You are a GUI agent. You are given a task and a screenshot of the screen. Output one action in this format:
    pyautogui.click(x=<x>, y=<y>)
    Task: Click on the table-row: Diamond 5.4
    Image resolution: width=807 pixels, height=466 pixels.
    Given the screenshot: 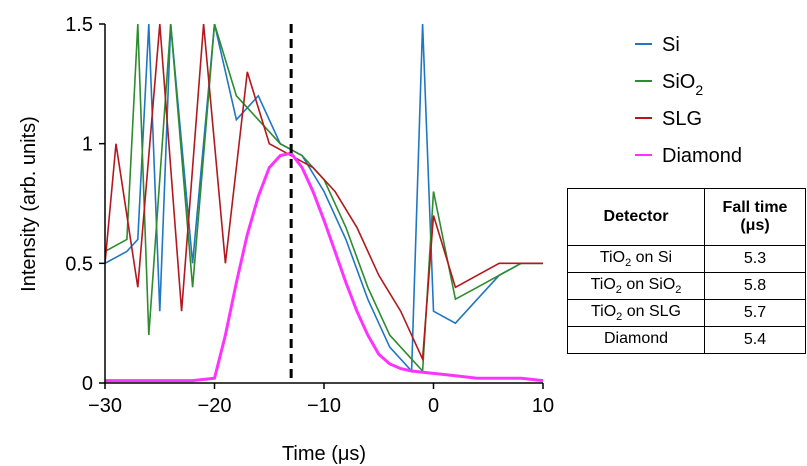 What is the action you would take?
    pyautogui.click(x=686, y=340)
    